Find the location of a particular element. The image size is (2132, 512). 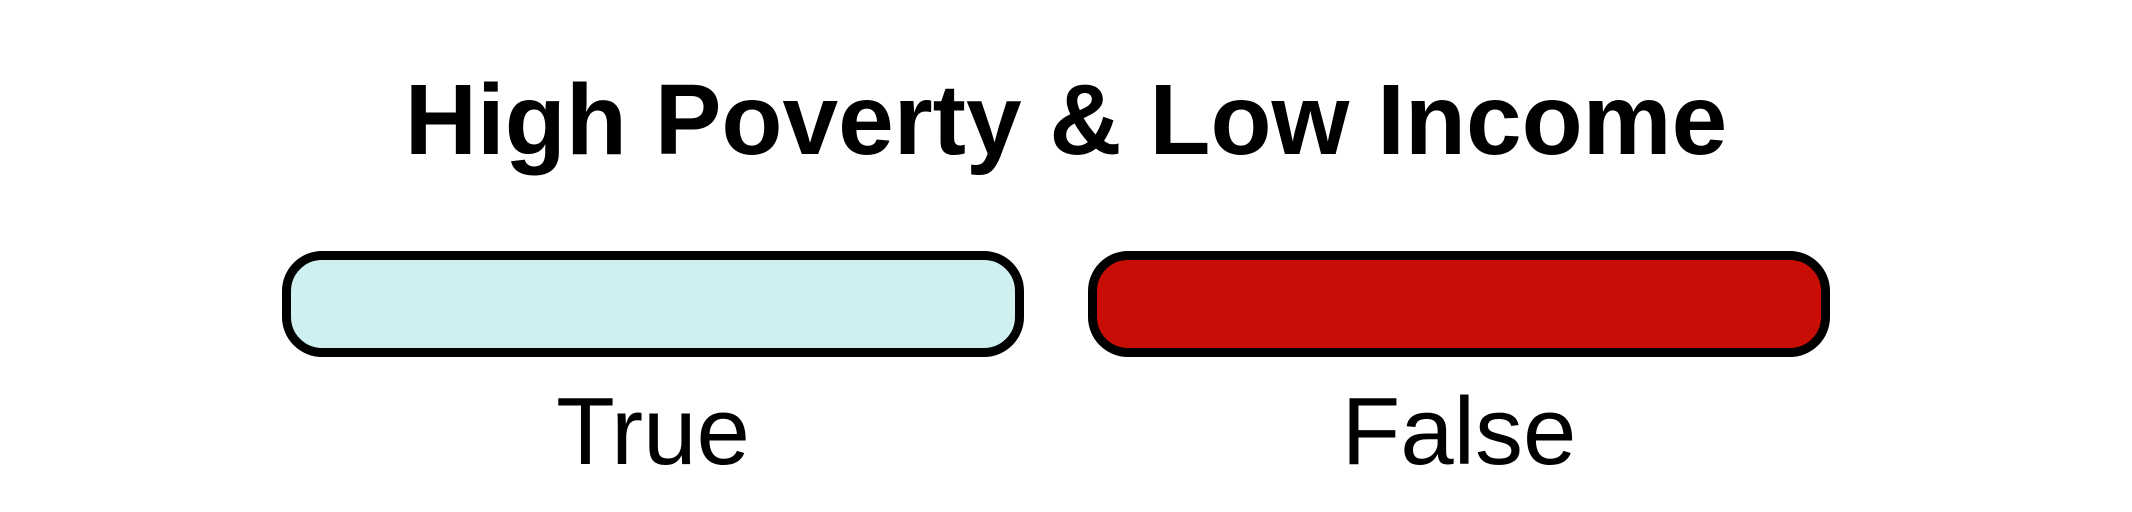

legend-title: High Poverty & Low Income is located at coordinates (1066, 120).